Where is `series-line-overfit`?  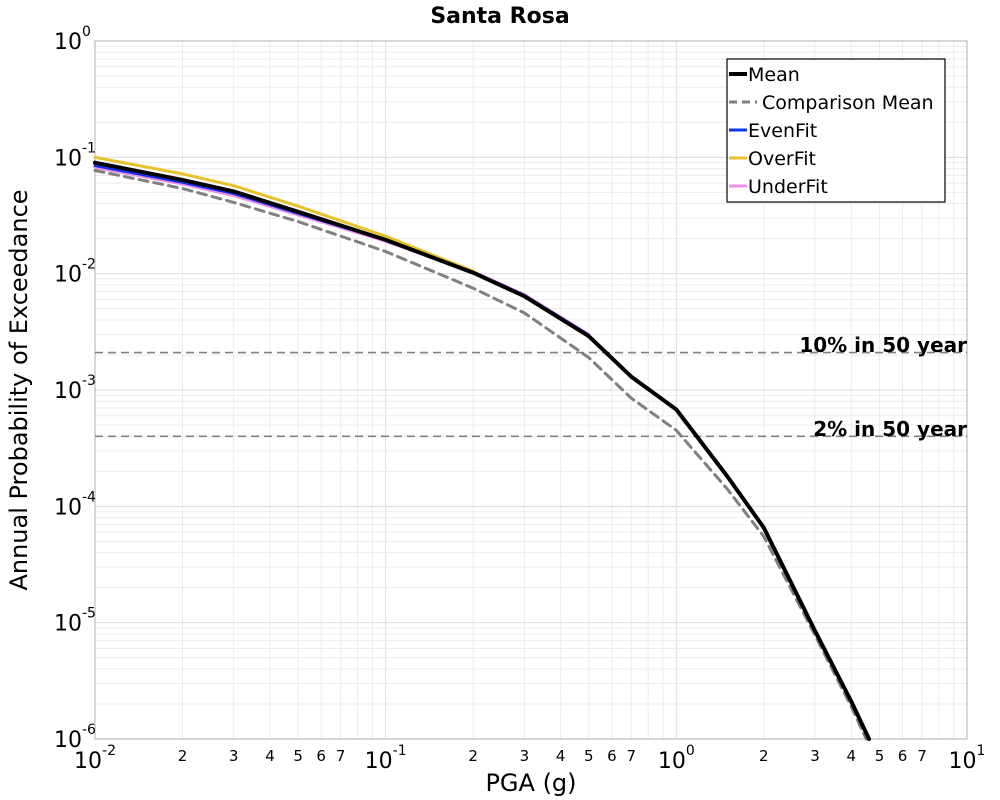 series-line-overfit is located at coordinates (284, 214).